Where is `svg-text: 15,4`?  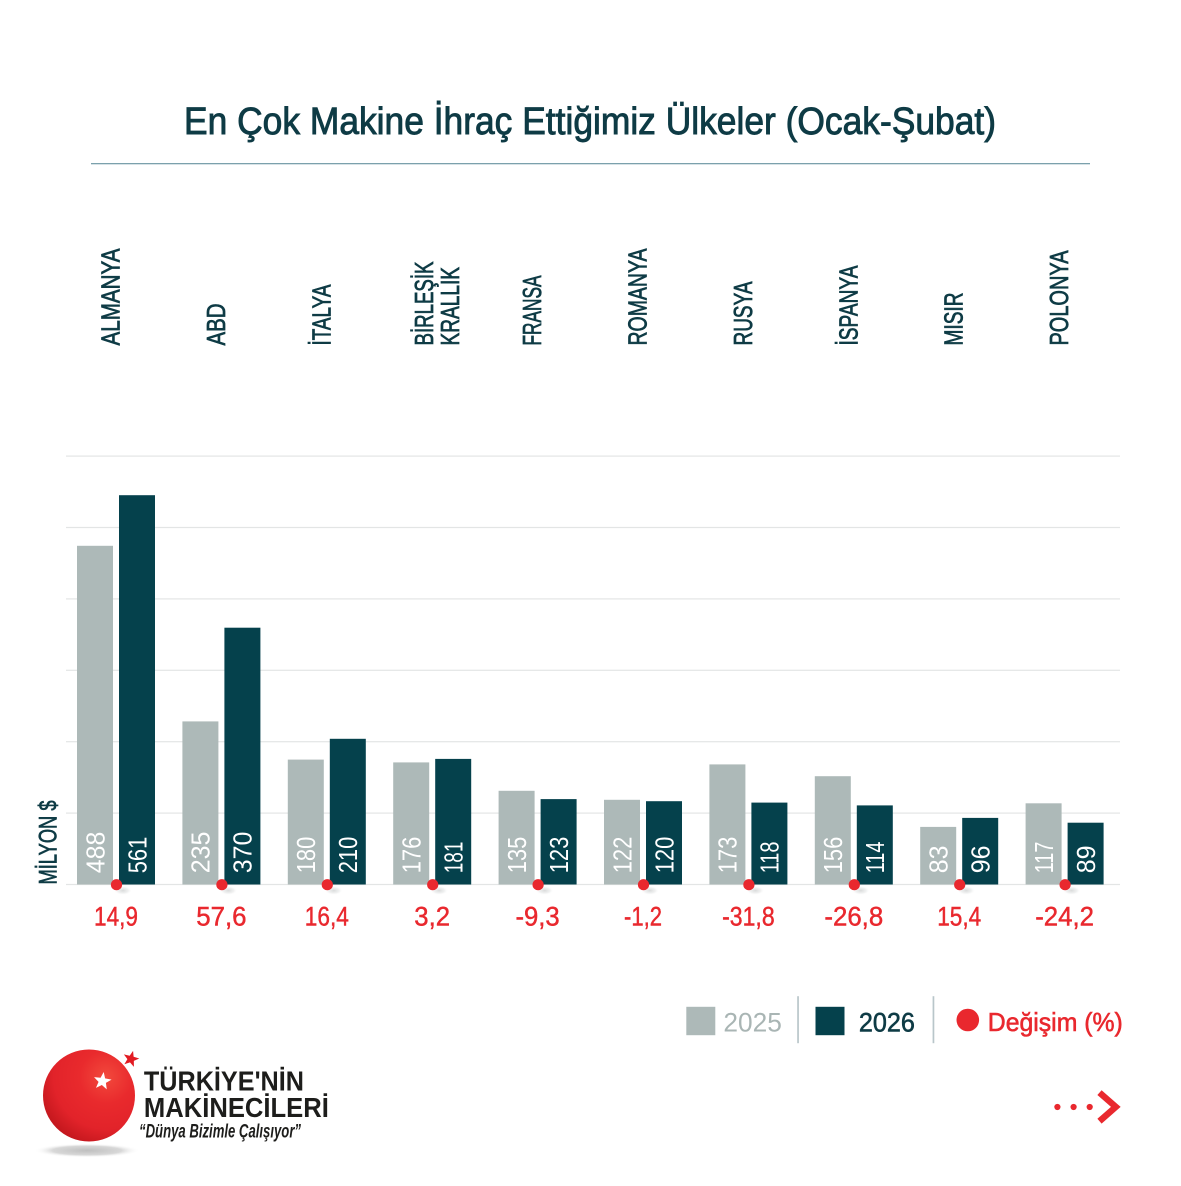
svg-text: 15,4 is located at coordinates (959, 916).